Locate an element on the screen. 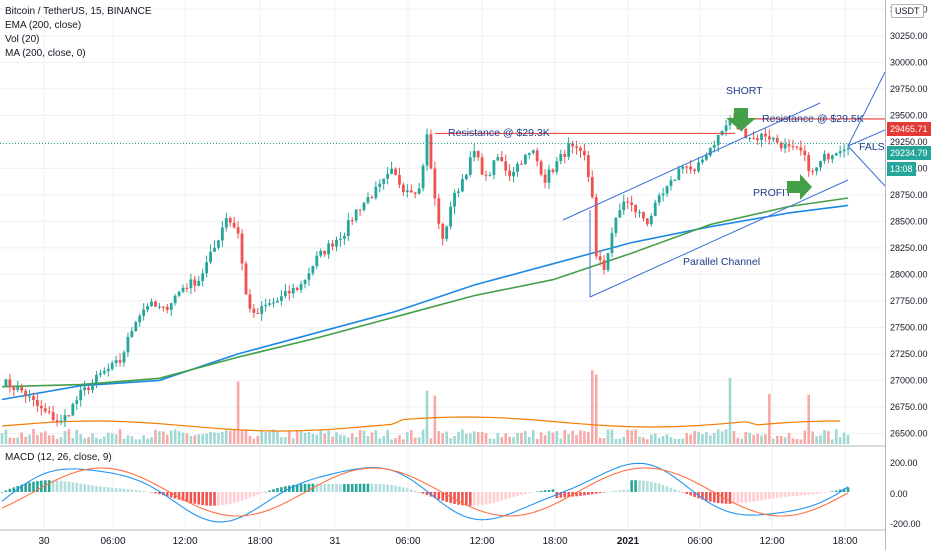  ma-legend: MA (200, close, 0) is located at coordinates (45, 53).